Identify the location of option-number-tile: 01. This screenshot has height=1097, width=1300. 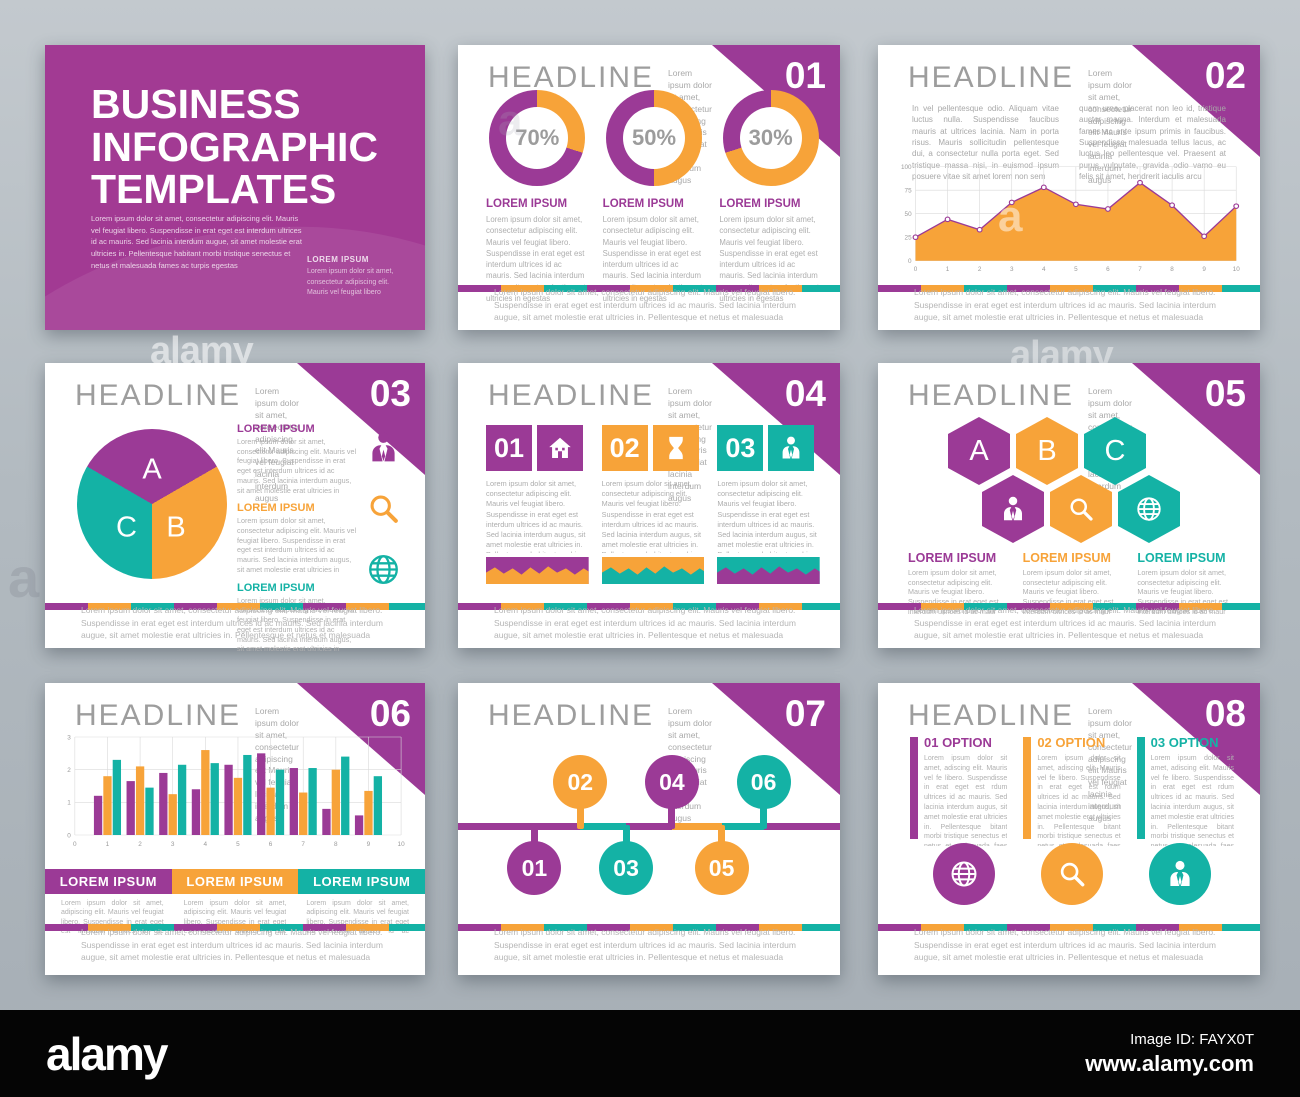
(509, 448).